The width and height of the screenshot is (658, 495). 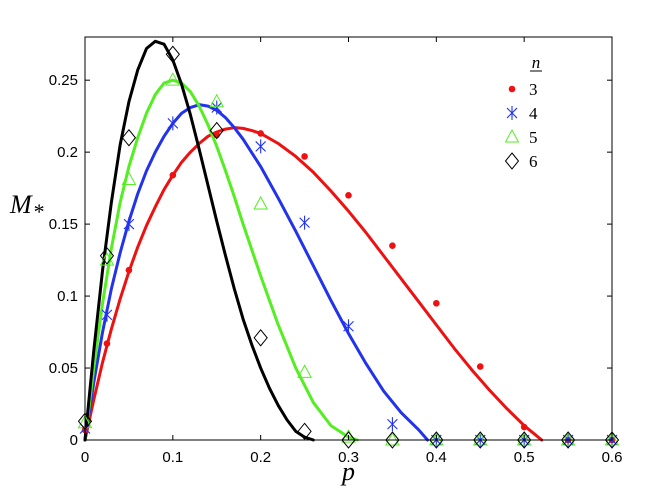 What do you see at coordinates (521, 125) in the screenshot?
I see `legend-entries: 3 4 5 6` at bounding box center [521, 125].